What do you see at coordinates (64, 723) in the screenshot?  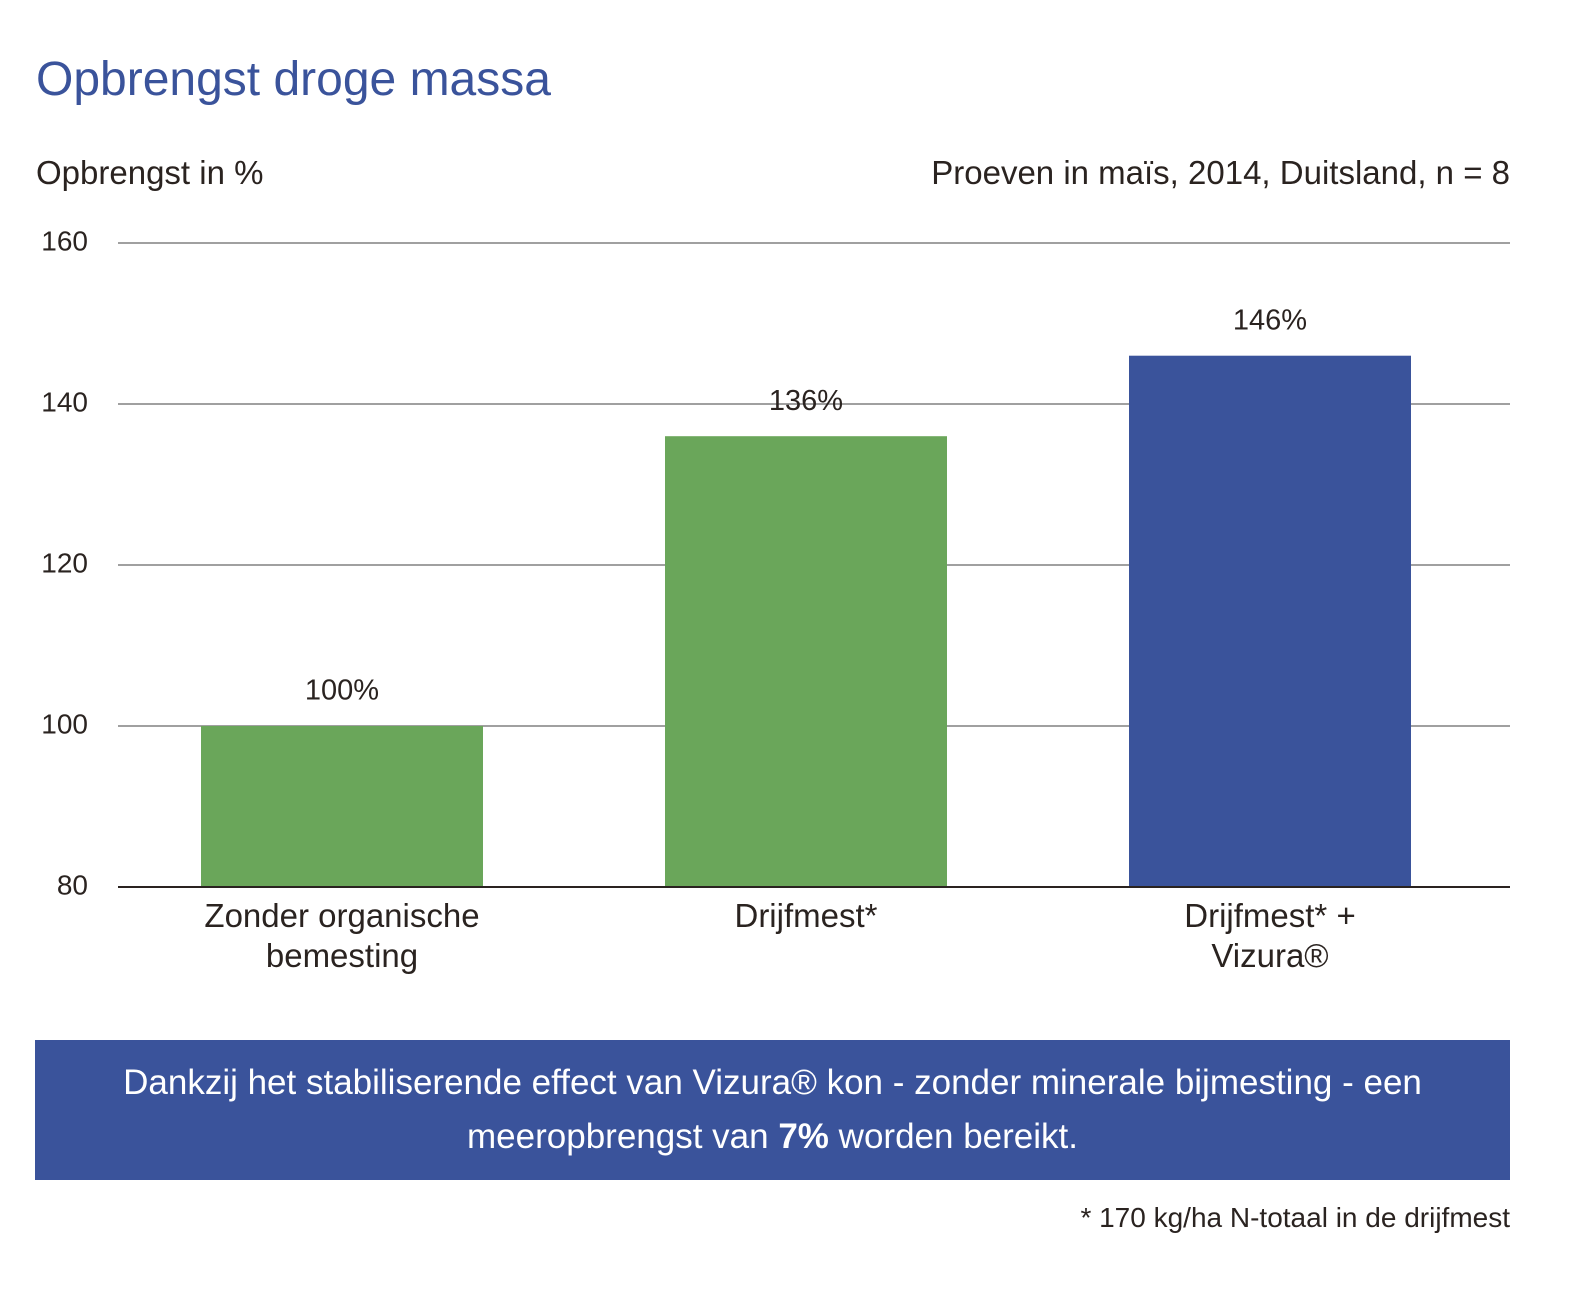 I see `y-tick-label: 100` at bounding box center [64, 723].